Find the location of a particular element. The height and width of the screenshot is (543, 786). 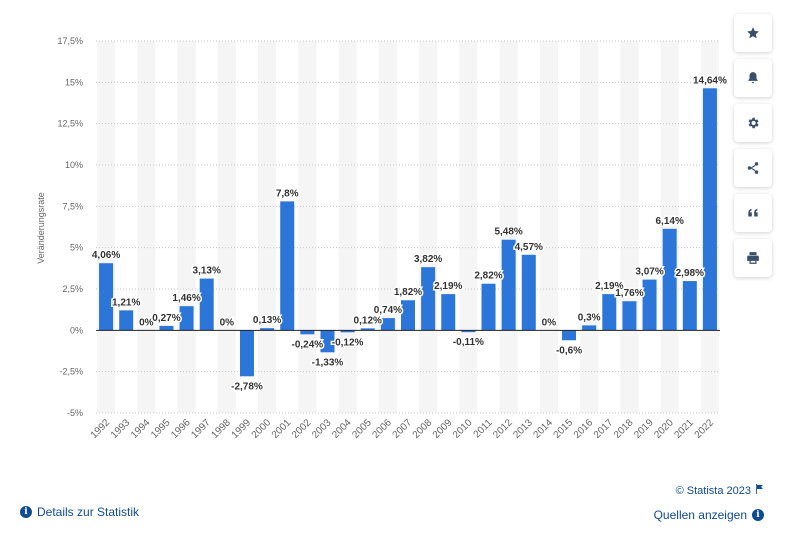

sources-link: Quellen anzeigen i is located at coordinates (709, 515).